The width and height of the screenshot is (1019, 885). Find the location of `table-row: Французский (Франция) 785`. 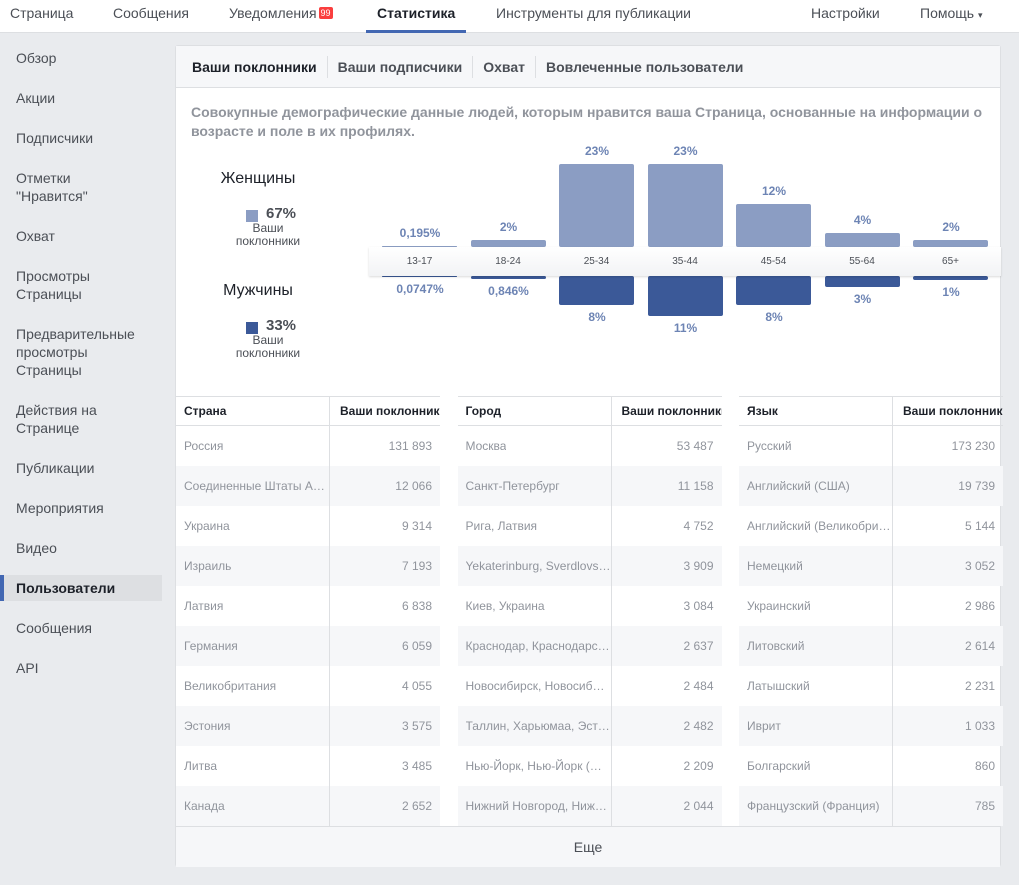

table-row: Французский (Франция) 785 is located at coordinates (871, 806).